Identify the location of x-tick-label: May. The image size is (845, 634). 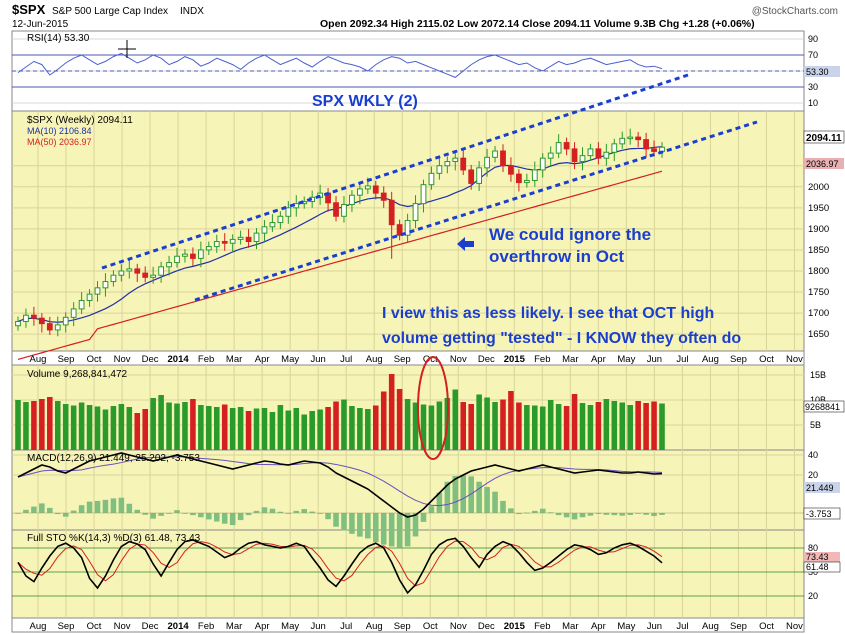
(290, 359).